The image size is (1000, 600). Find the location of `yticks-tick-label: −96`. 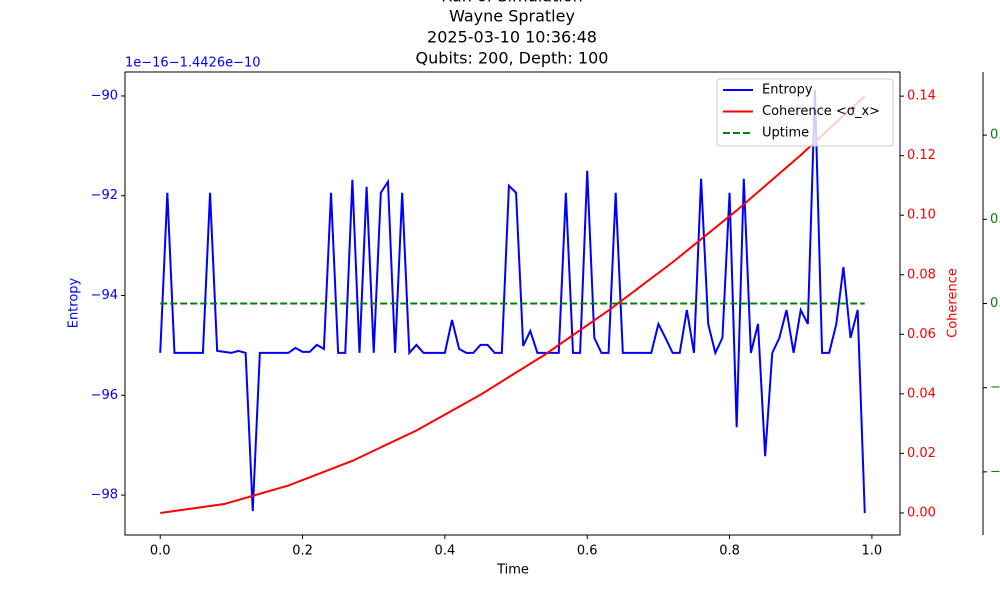

yticks-tick-label: −96 is located at coordinates (104, 395).